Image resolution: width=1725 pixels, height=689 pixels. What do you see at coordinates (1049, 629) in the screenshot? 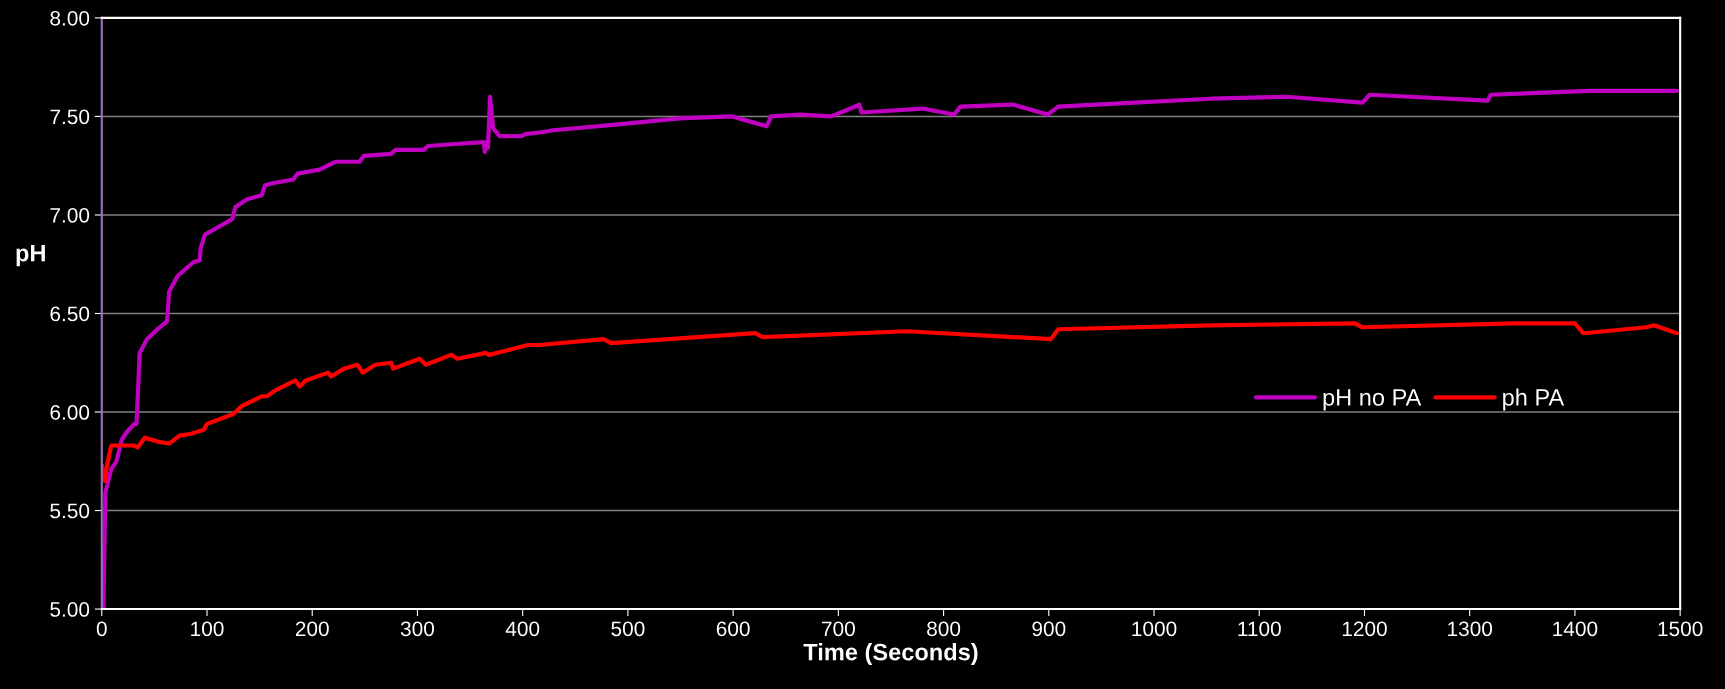
I see `x-tick-label: 900` at bounding box center [1049, 629].